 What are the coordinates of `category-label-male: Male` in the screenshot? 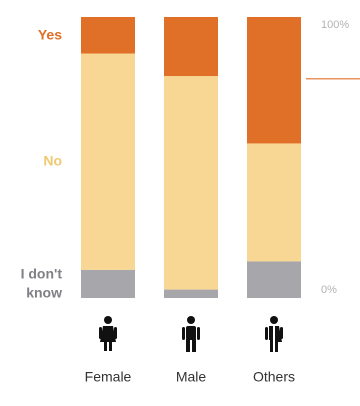 It's located at (191, 377).